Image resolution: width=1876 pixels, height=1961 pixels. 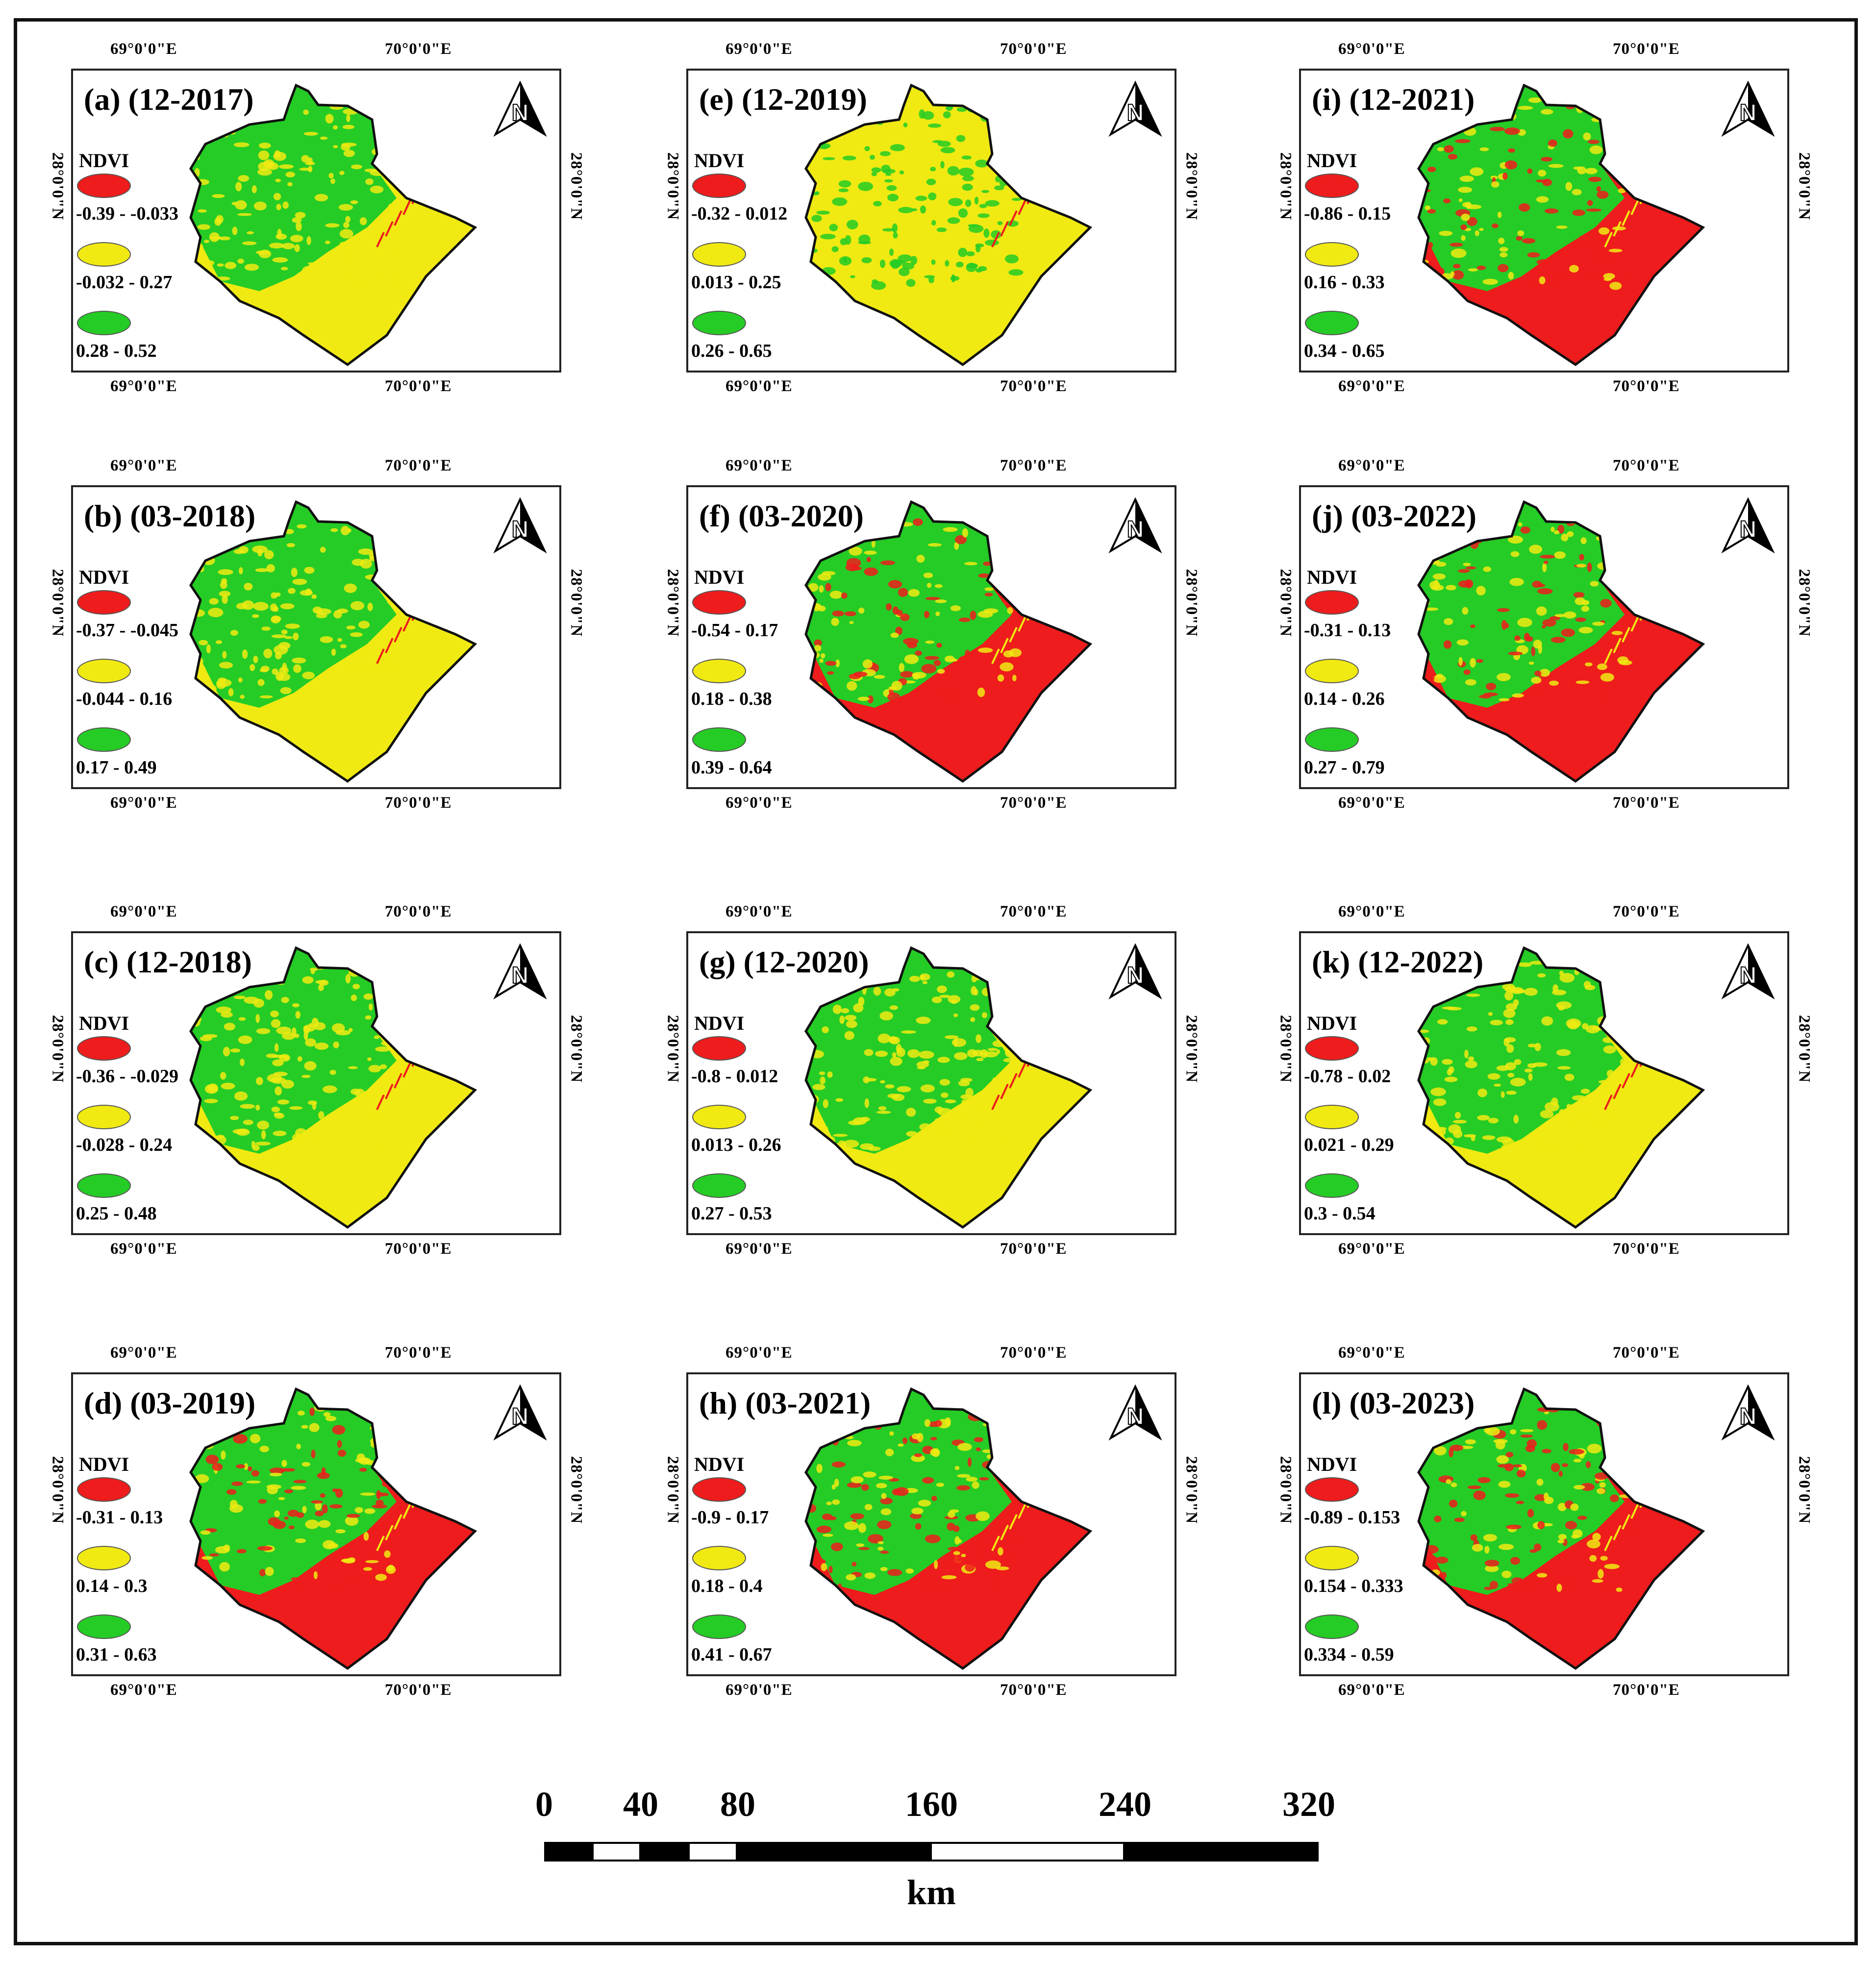 What do you see at coordinates (1034, 1249) in the screenshot?
I see `lon-label-bottom: 70°0'0"E` at bounding box center [1034, 1249].